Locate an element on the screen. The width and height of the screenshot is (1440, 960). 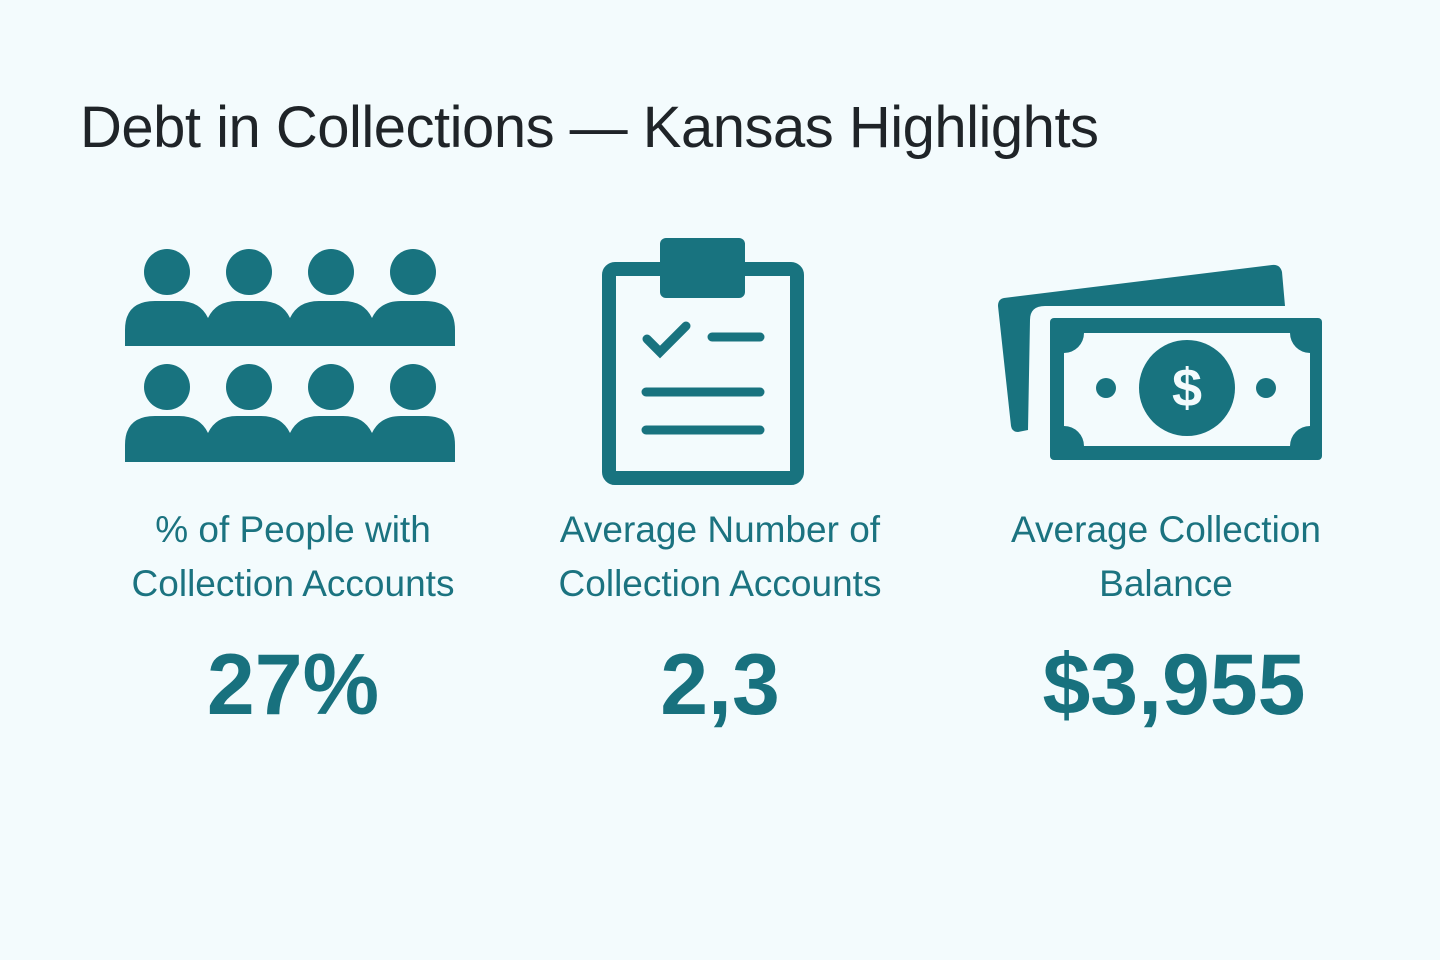
stat-label-avg-balance: Average Collection Balance is located at coordinates (1166, 557).